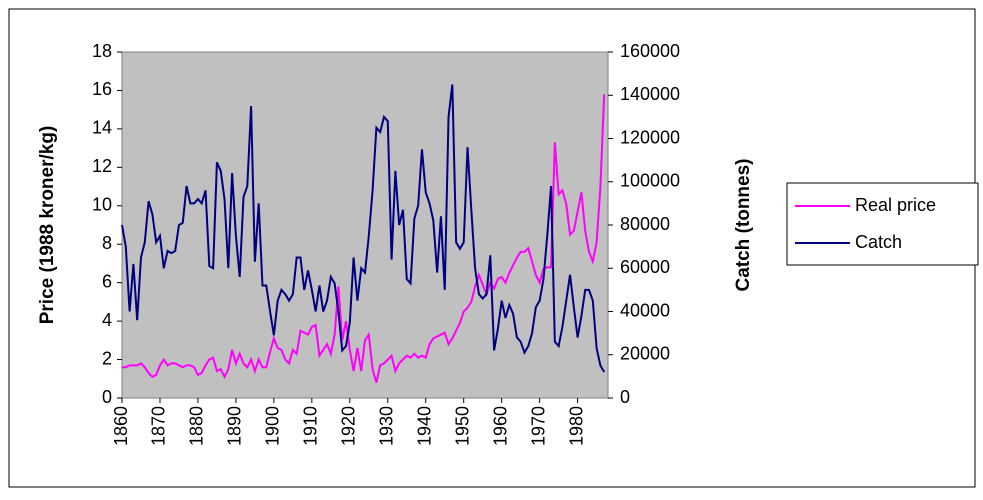 This screenshot has height=500, width=983. Describe the element at coordinates (625, 397) in the screenshot. I see `y2-tick-label: 0` at that location.